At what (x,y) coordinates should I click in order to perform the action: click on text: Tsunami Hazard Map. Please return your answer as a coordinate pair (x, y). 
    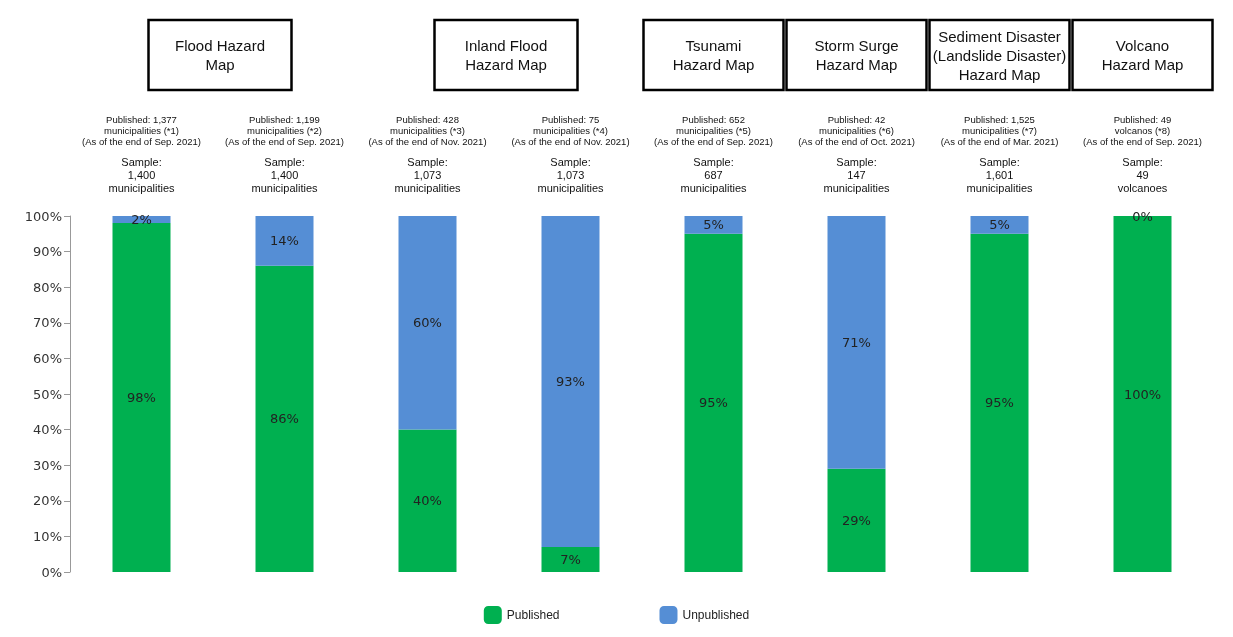
    Looking at the image, I should click on (713, 55).